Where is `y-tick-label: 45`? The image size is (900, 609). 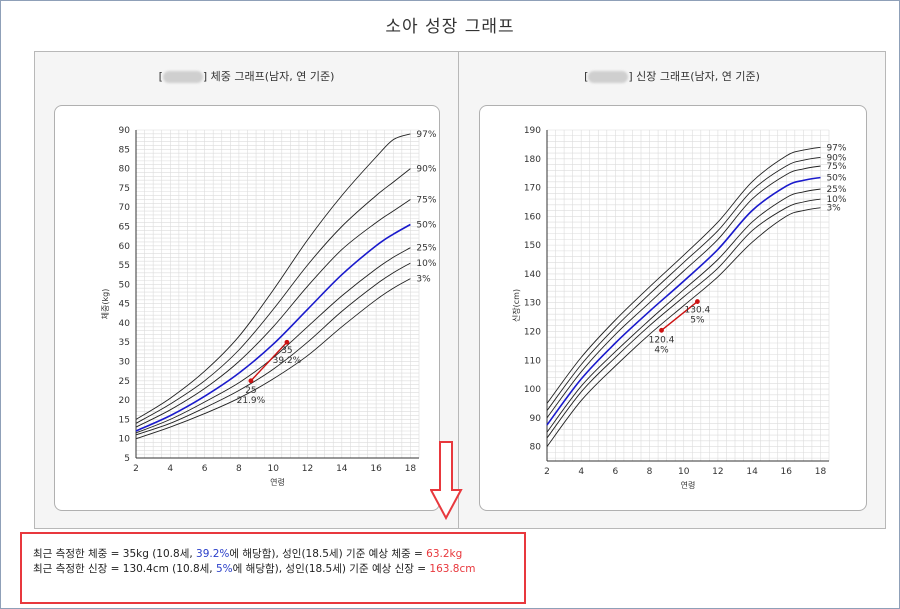
y-tick-label: 45 is located at coordinates (124, 305).